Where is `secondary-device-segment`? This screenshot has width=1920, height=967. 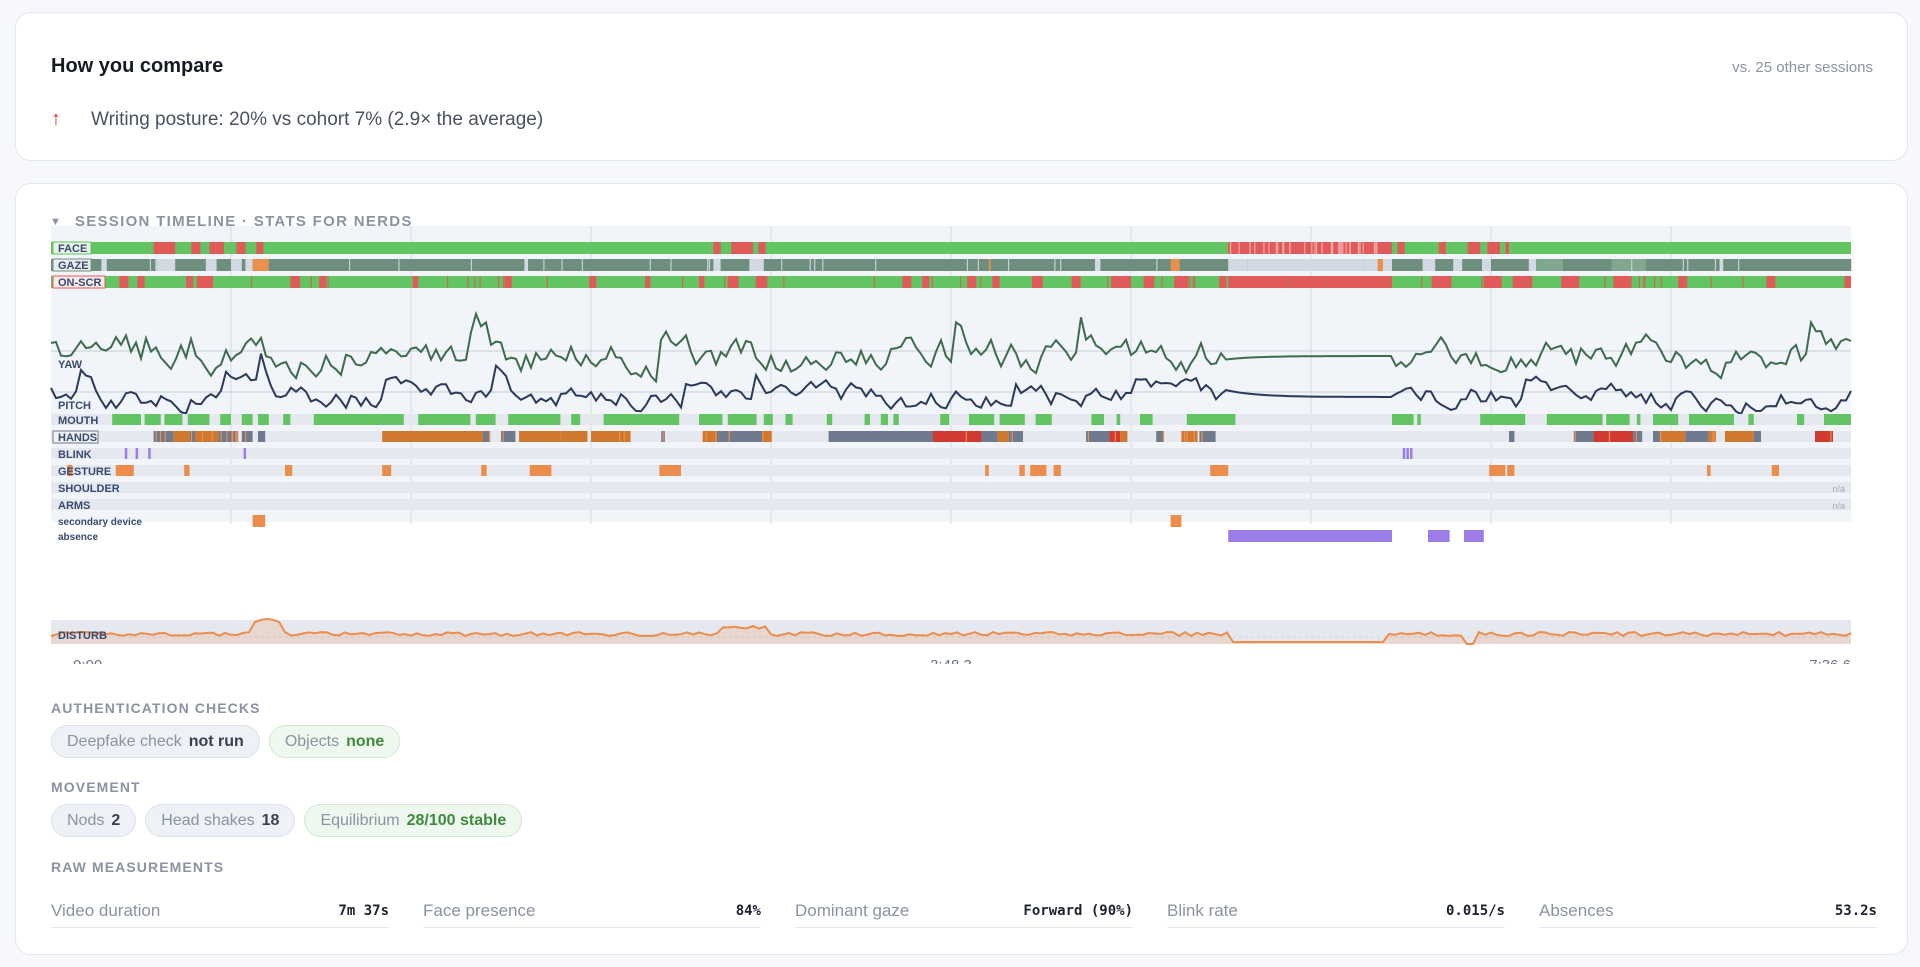
secondary-device-segment is located at coordinates (259, 521).